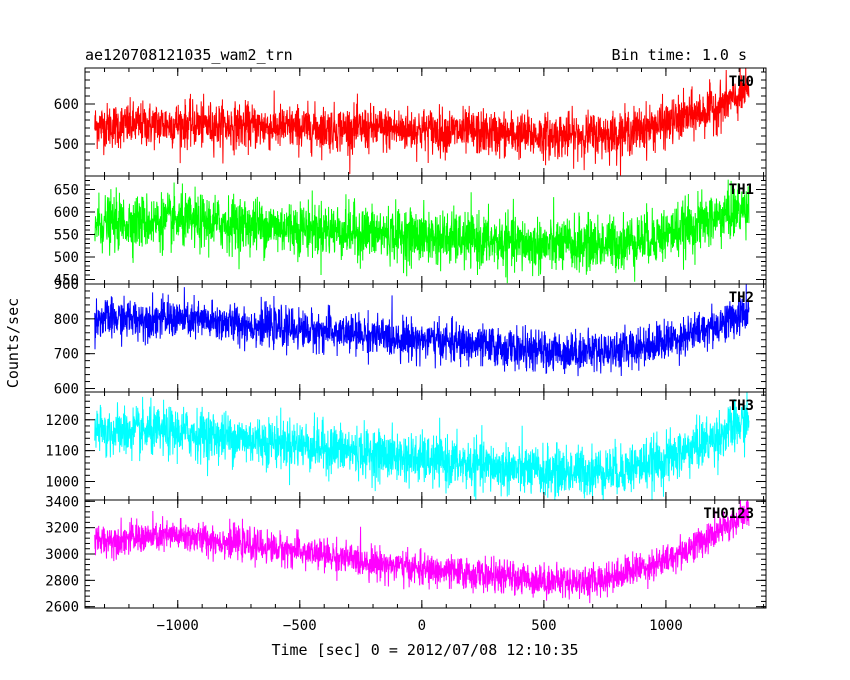  What do you see at coordinates (62, 482) in the screenshot?
I see `y-tick-label: 1000` at bounding box center [62, 482].